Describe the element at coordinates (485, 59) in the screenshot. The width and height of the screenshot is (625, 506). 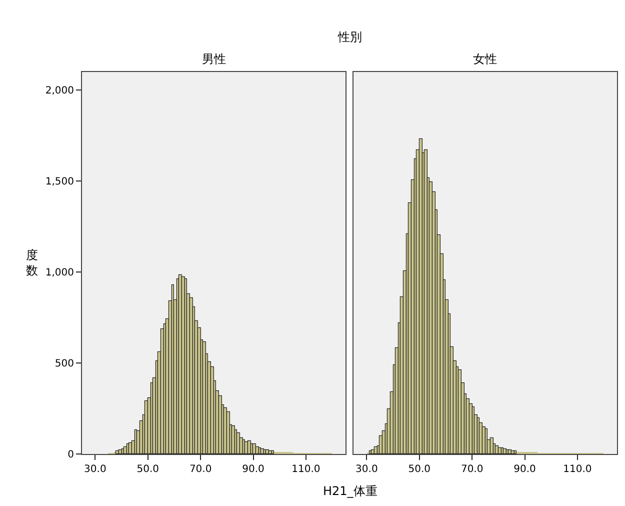
I see `chart-title: 女性` at that location.